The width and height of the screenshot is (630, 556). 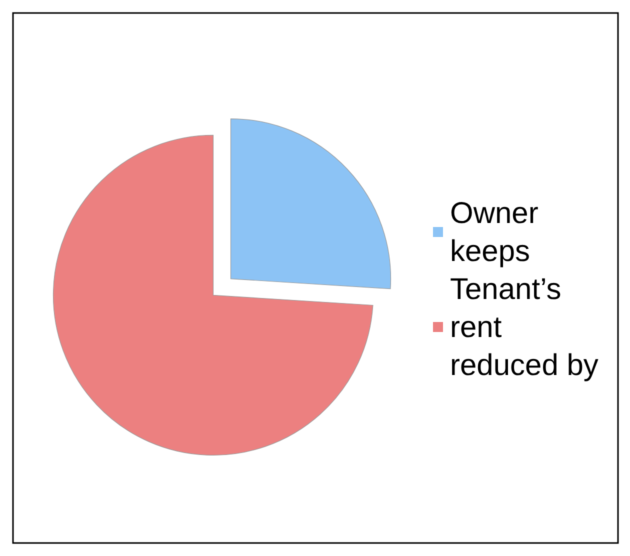 I want to click on legend-label: Owner keeps, so click(x=494, y=232).